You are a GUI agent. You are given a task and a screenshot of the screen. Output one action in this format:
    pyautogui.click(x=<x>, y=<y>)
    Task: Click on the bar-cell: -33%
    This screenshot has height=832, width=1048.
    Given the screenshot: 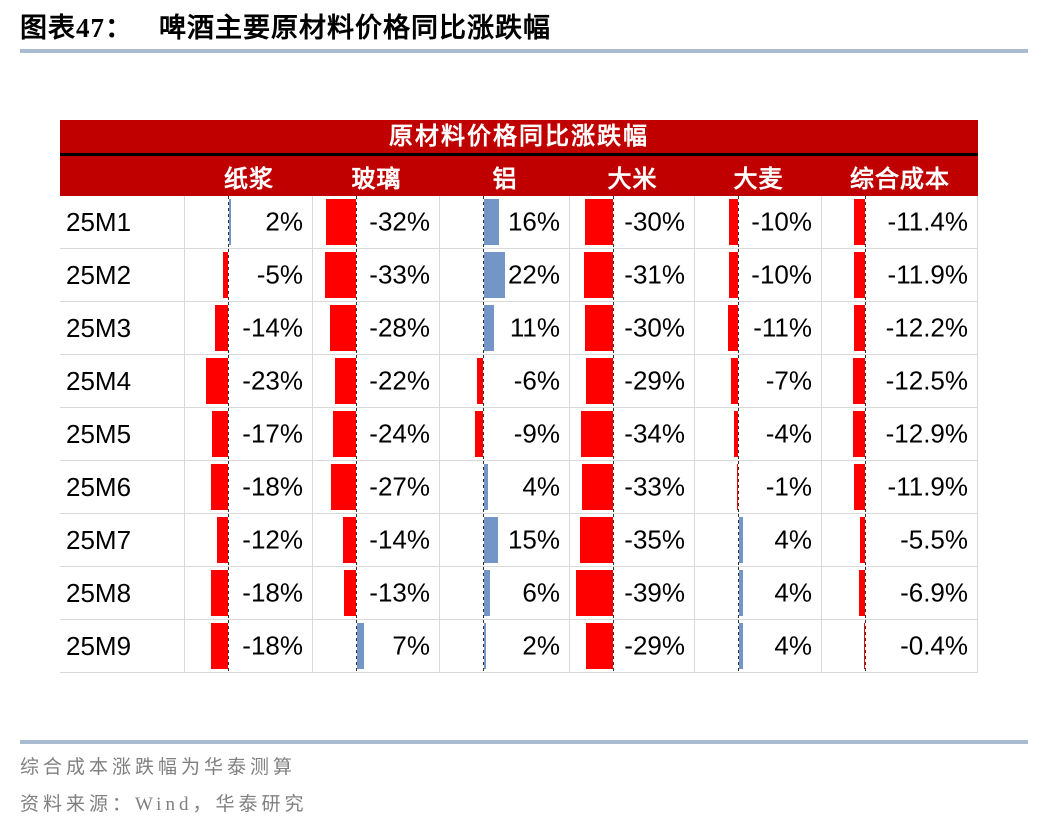 What is the action you would take?
    pyautogui.click(x=376, y=275)
    